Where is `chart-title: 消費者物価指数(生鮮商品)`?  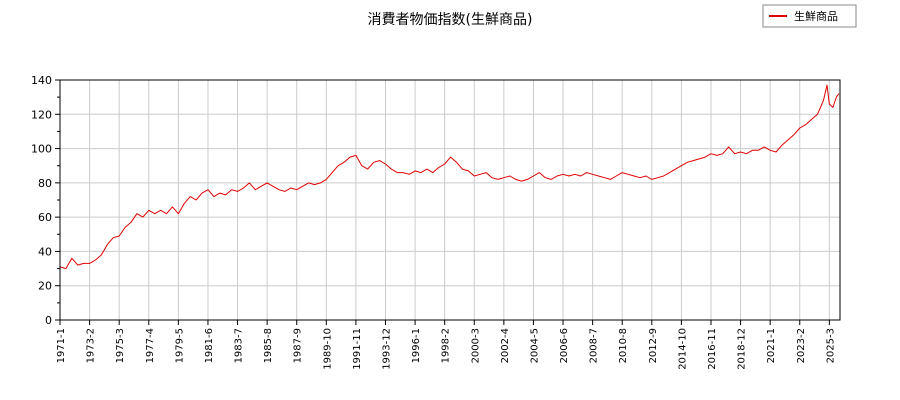 chart-title: 消費者物価指数(生鮮商品) is located at coordinates (450, 20).